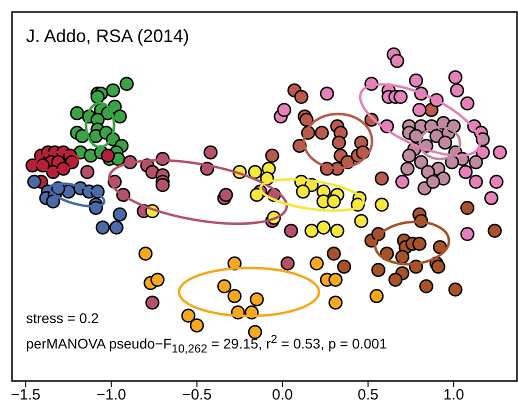 The height and width of the screenshot is (411, 518). Describe the element at coordinates (25, 395) in the screenshot. I see `x-tick-label: −1.5` at that location.